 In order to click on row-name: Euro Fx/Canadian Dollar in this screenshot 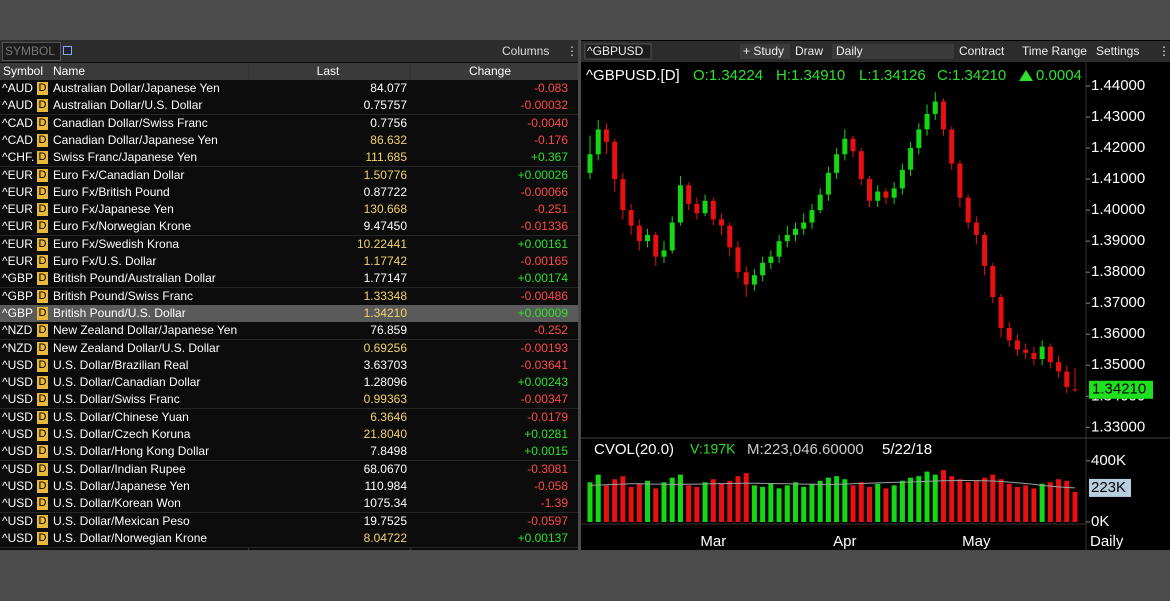, I will do `click(119, 174)`.